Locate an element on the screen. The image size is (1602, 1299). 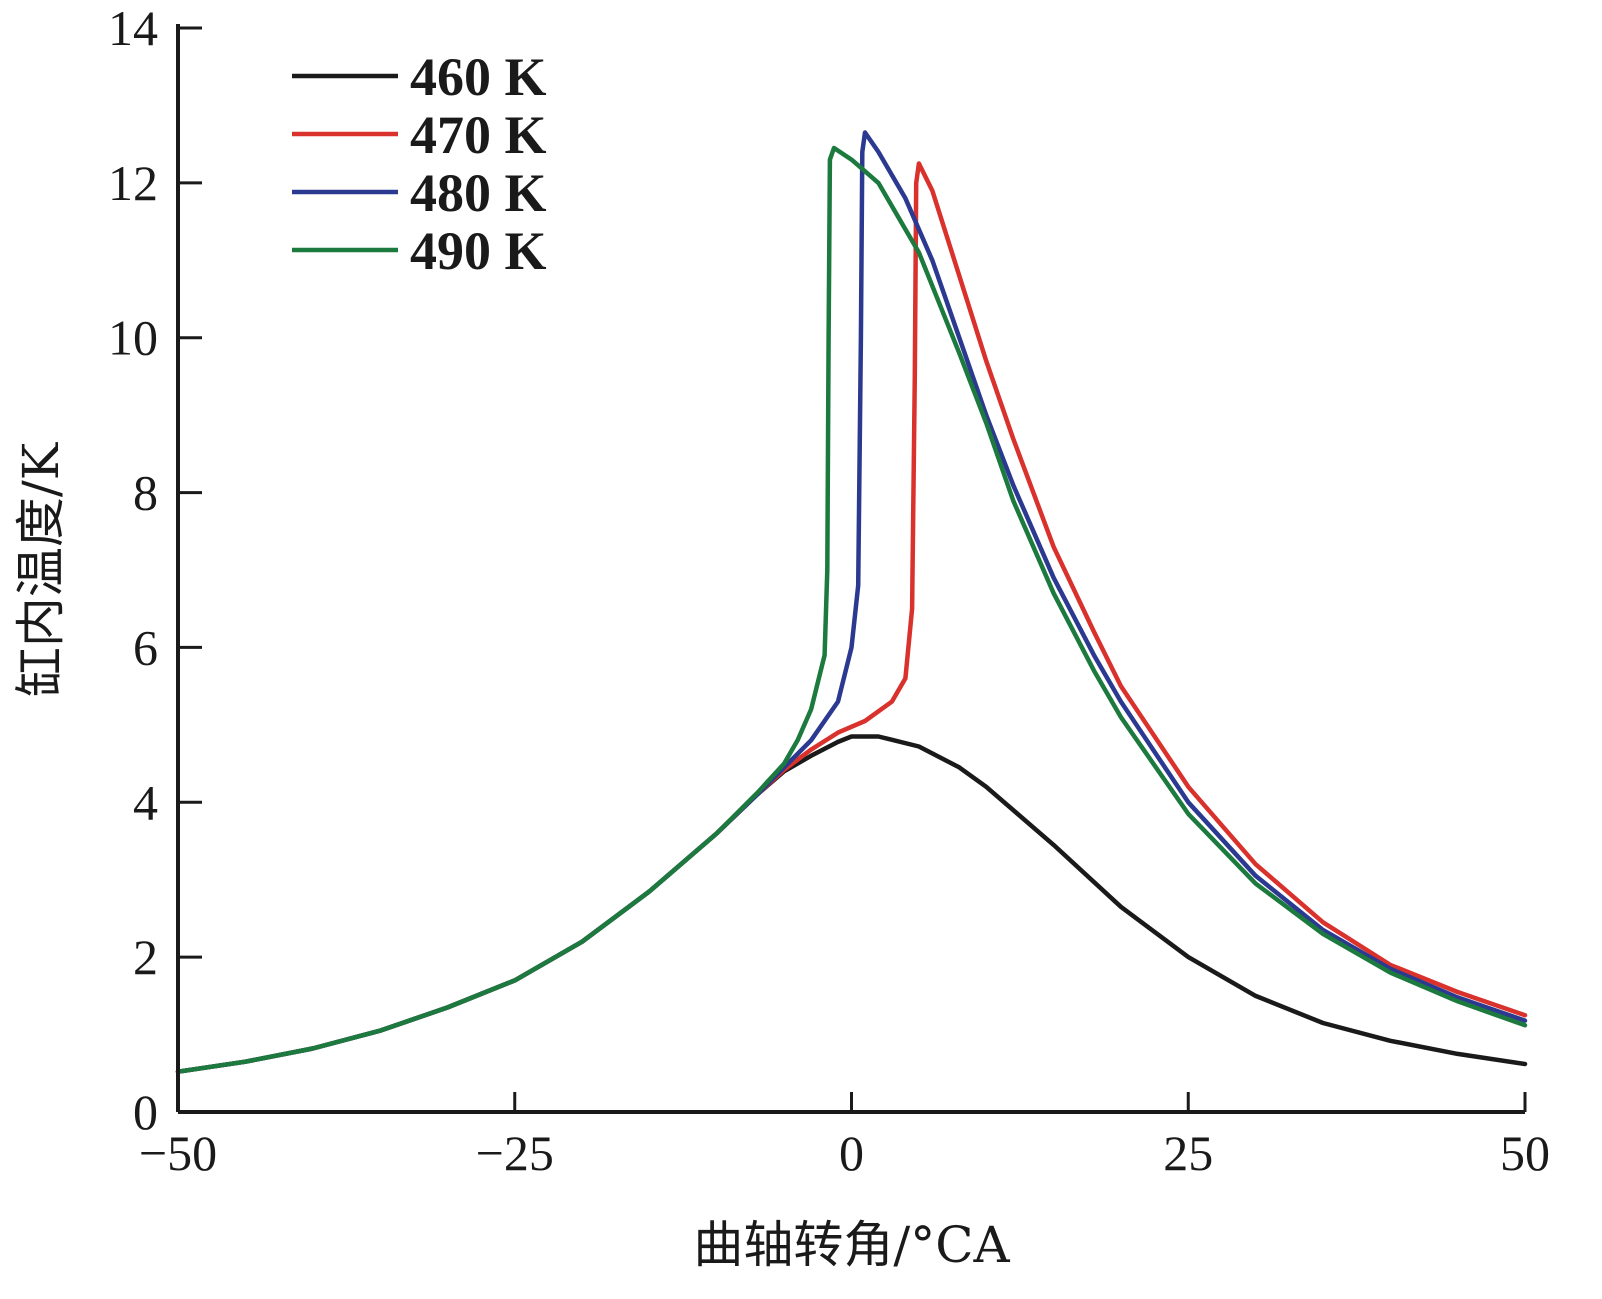
legend-label: 470 K is located at coordinates (478, 135).